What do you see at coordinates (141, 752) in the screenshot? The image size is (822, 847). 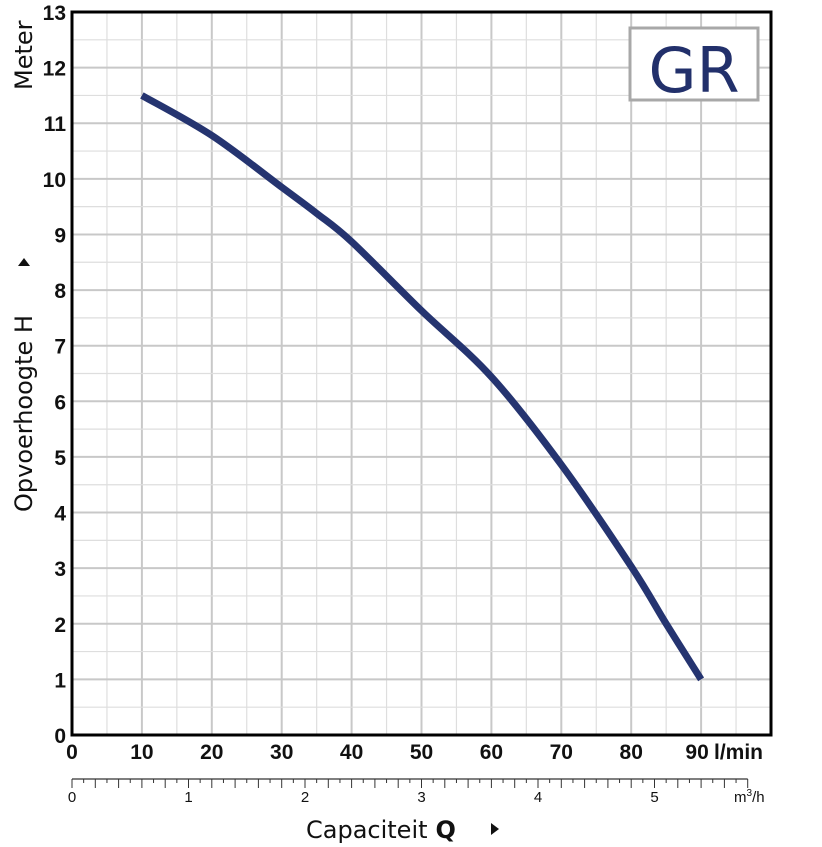 I see `x-tick-label: 10` at bounding box center [141, 752].